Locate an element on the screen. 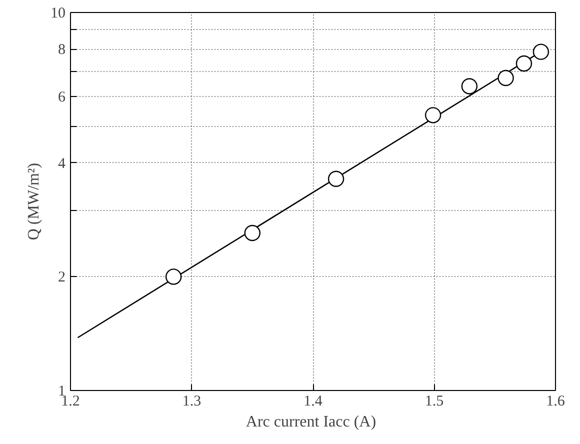  x-tick-label: 1.6 is located at coordinates (556, 402).